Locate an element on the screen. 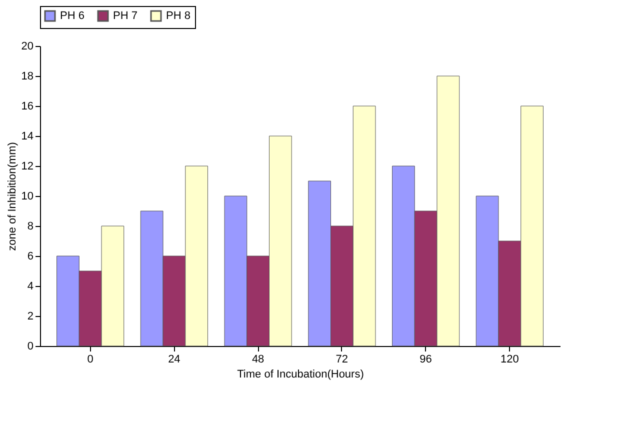  x-tick-label: 24 is located at coordinates (174, 360).